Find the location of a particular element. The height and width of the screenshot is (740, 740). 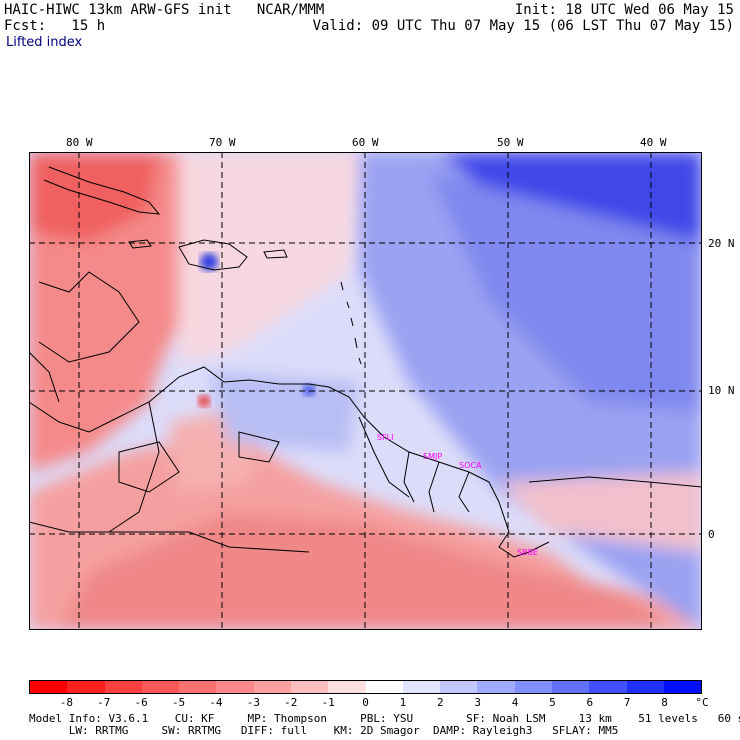

lat-tick-20n: 20 N is located at coordinates (721, 243).